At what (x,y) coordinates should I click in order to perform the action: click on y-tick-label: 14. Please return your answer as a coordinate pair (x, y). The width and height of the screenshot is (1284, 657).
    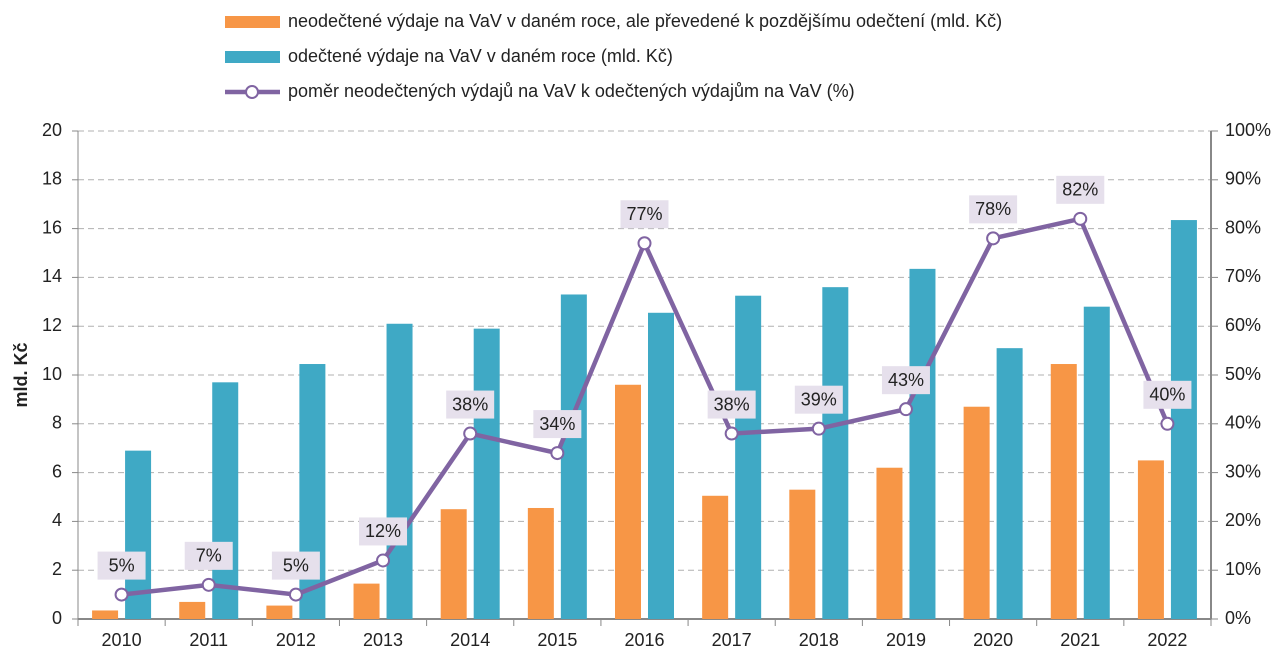
    Looking at the image, I should click on (52, 276).